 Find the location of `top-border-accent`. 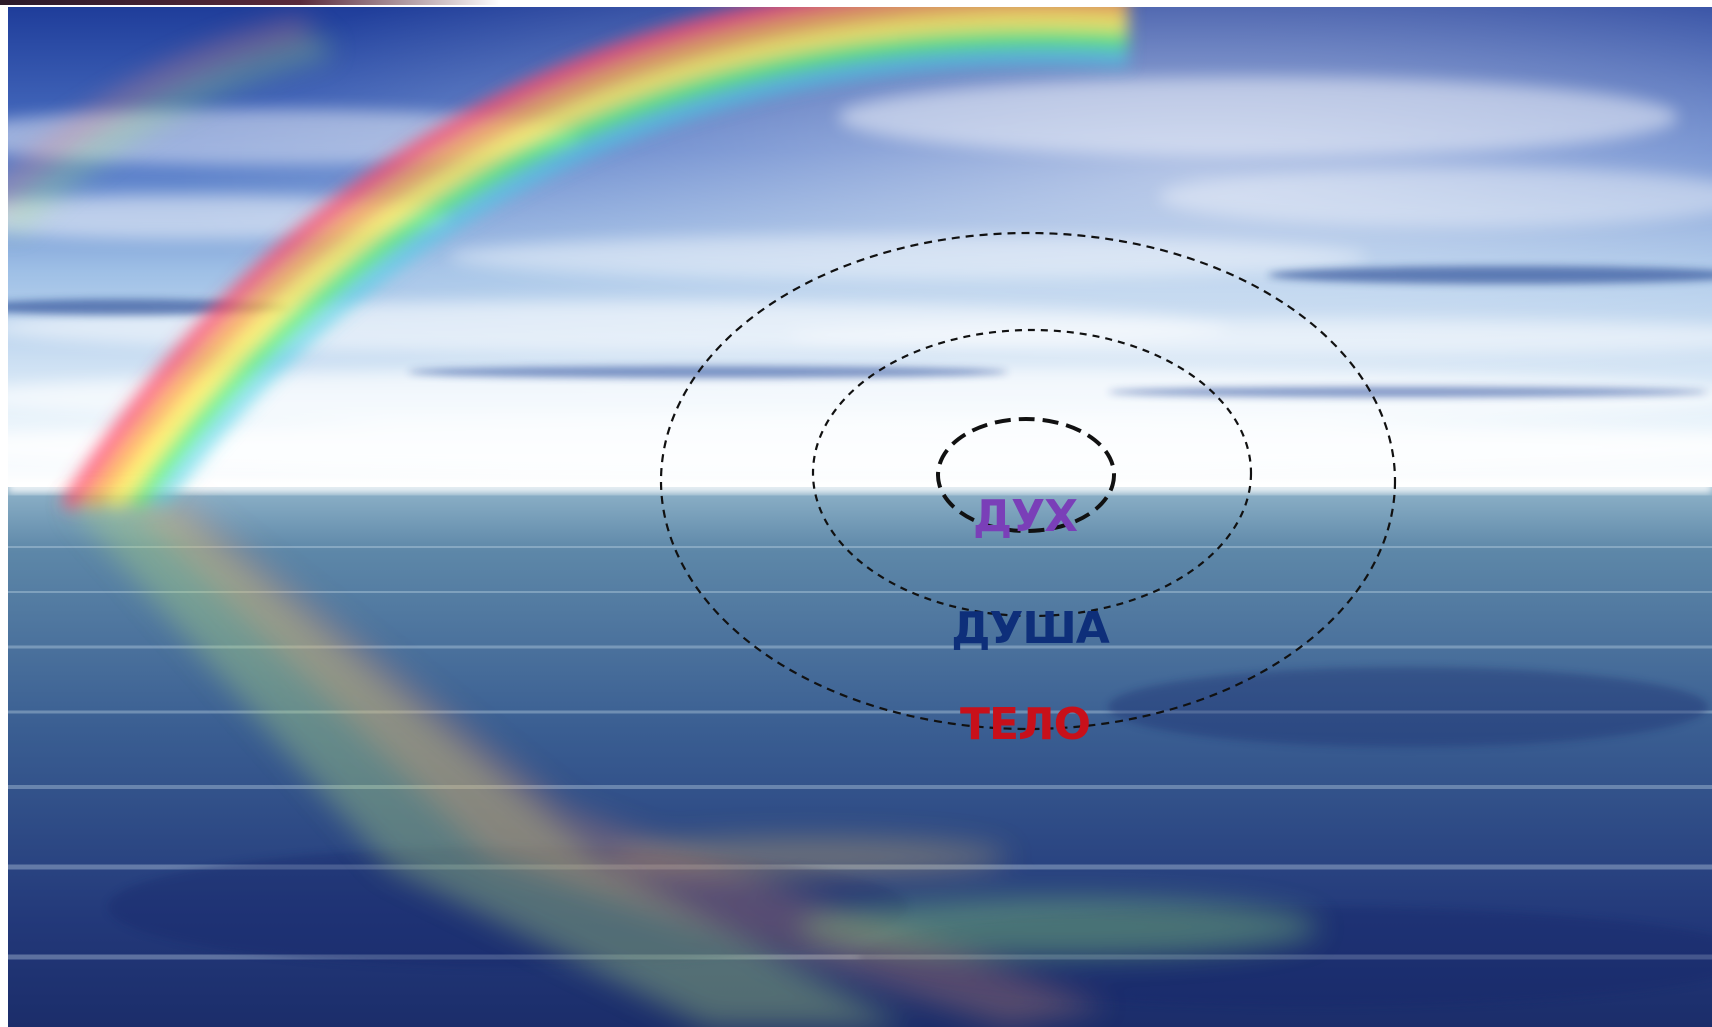

top-border-accent is located at coordinates (250, 2).